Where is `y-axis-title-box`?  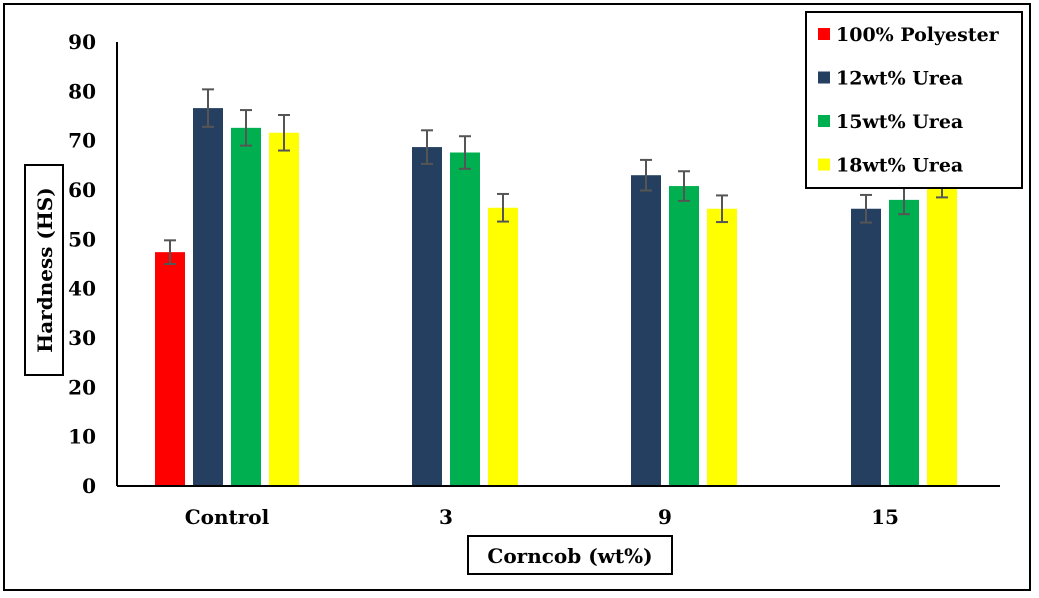 y-axis-title-box is located at coordinates (44, 270).